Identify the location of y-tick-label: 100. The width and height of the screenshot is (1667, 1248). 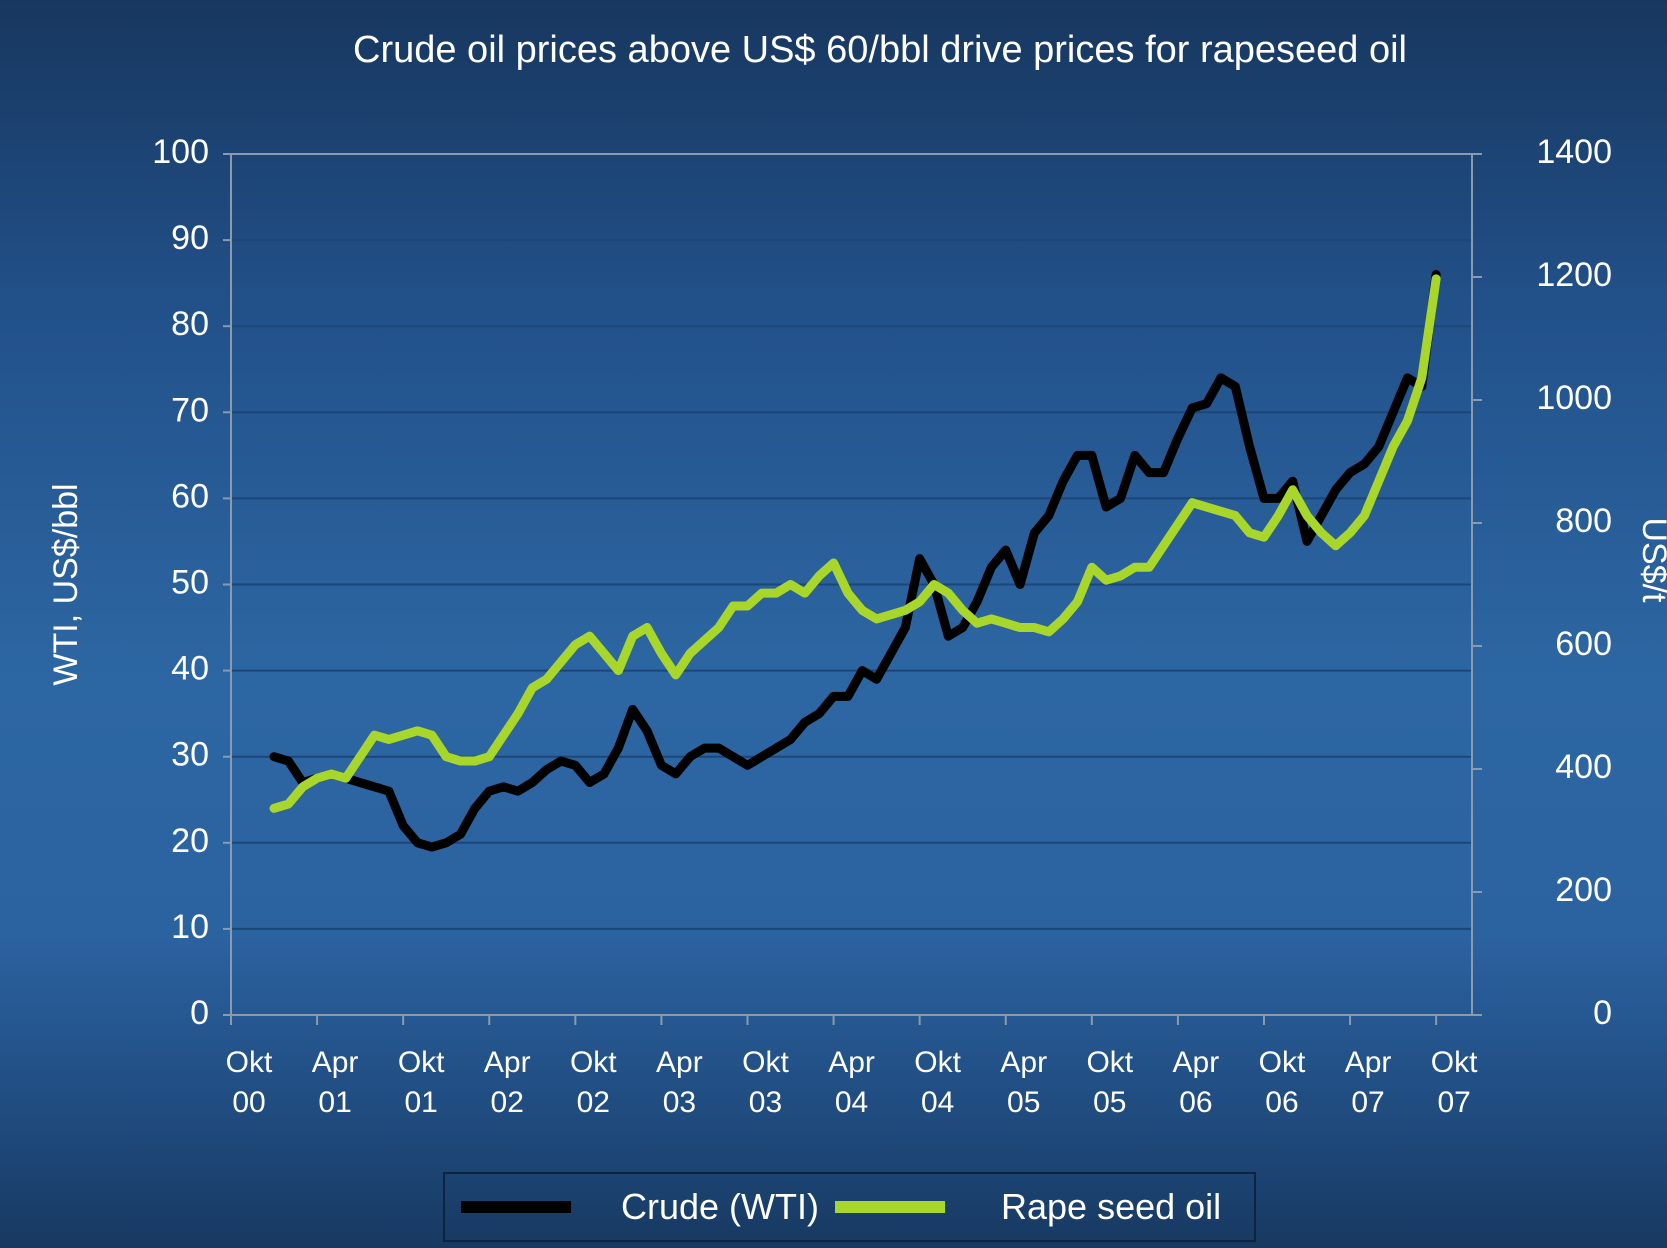
(180, 152).